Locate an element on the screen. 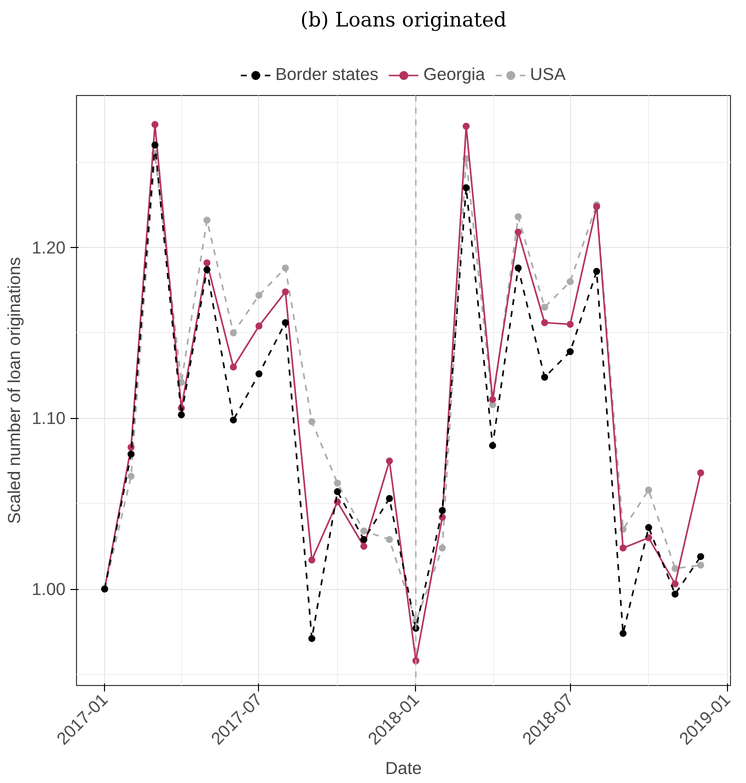 This screenshot has height=783, width=746. y-tick-label: 1.10 is located at coordinates (49, 418).